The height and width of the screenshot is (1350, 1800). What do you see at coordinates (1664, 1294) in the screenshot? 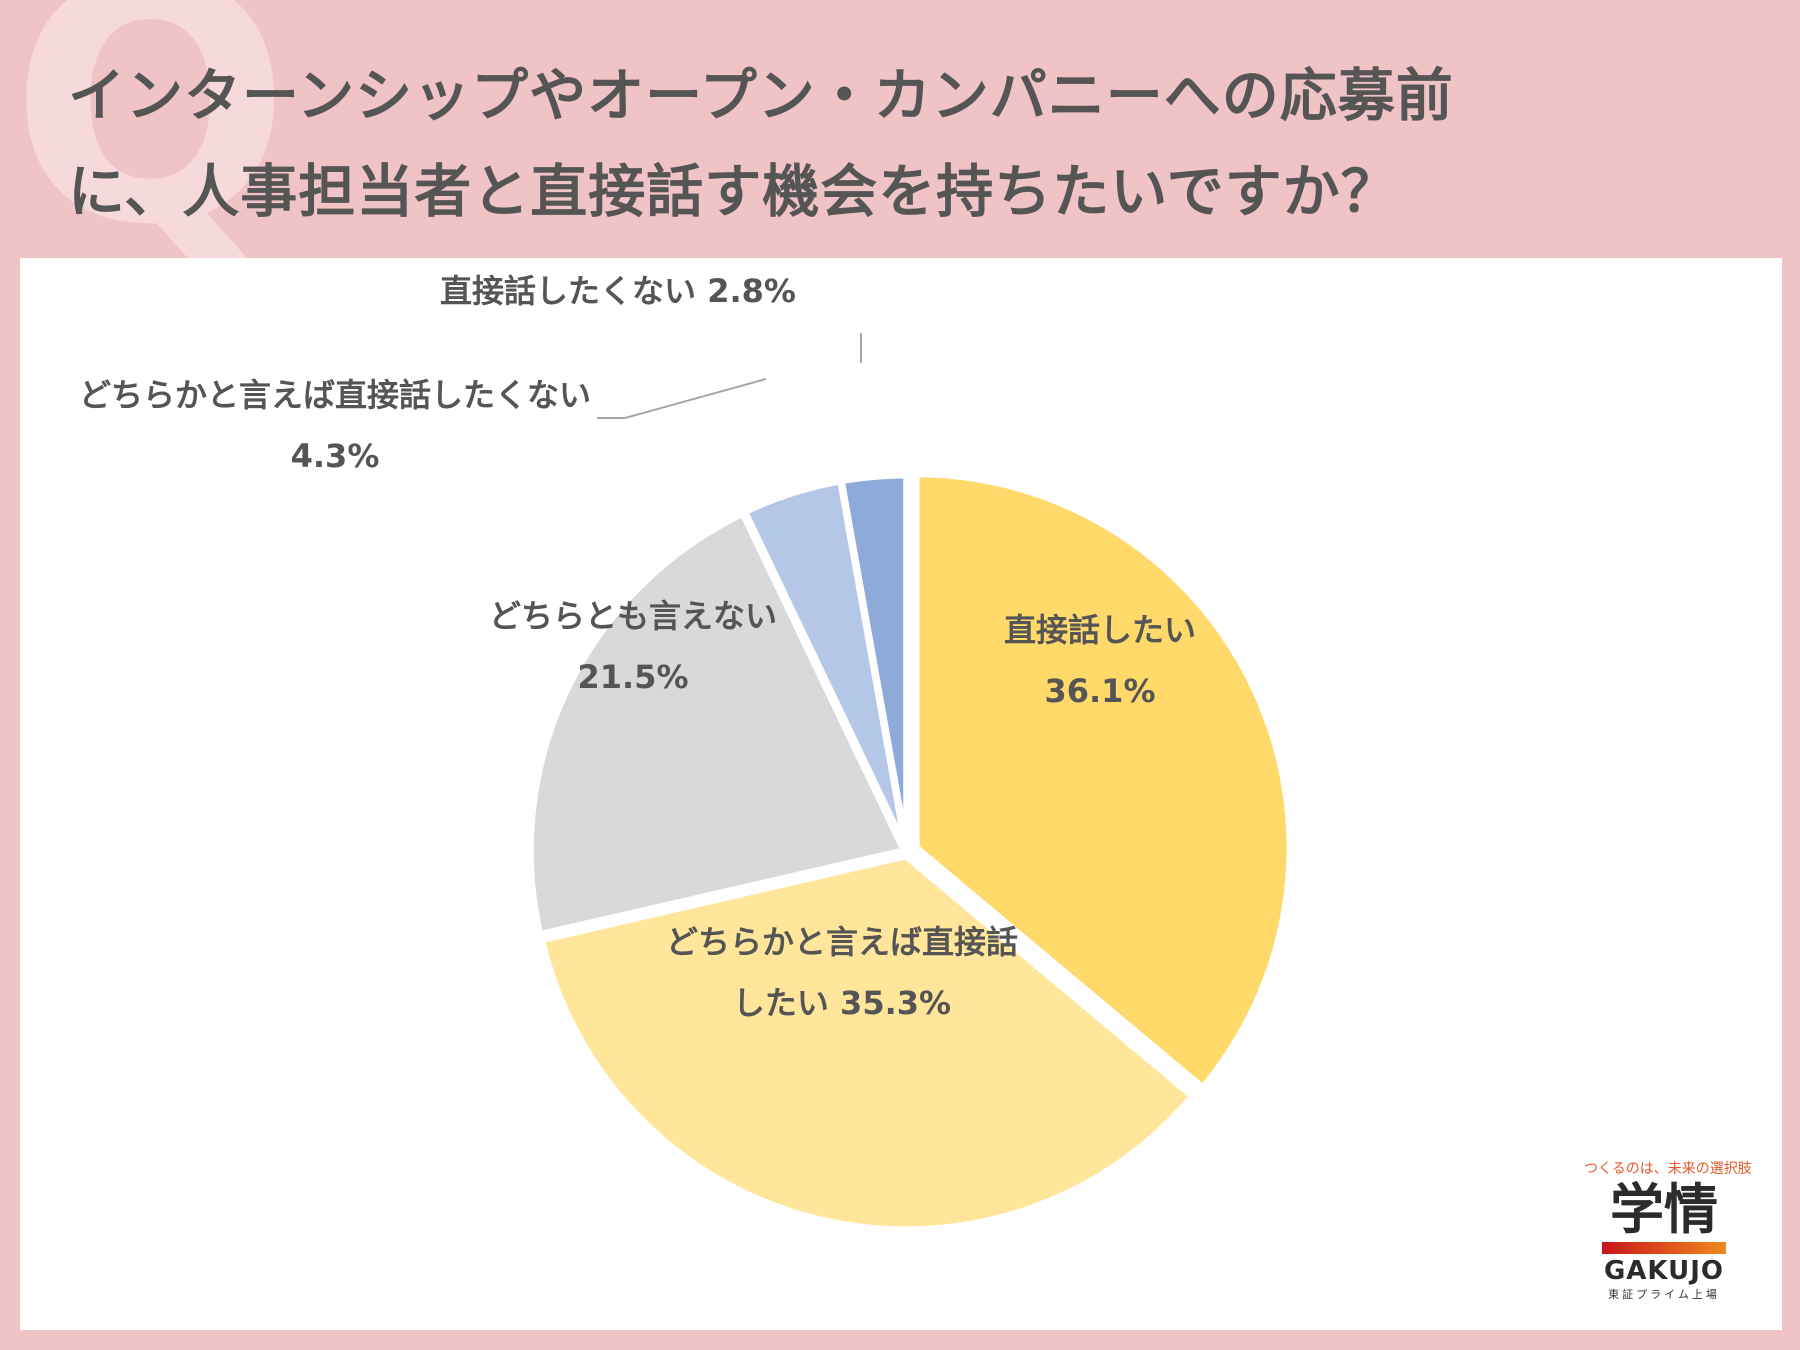
I see `logo-sub: 東証プライム上場` at bounding box center [1664, 1294].